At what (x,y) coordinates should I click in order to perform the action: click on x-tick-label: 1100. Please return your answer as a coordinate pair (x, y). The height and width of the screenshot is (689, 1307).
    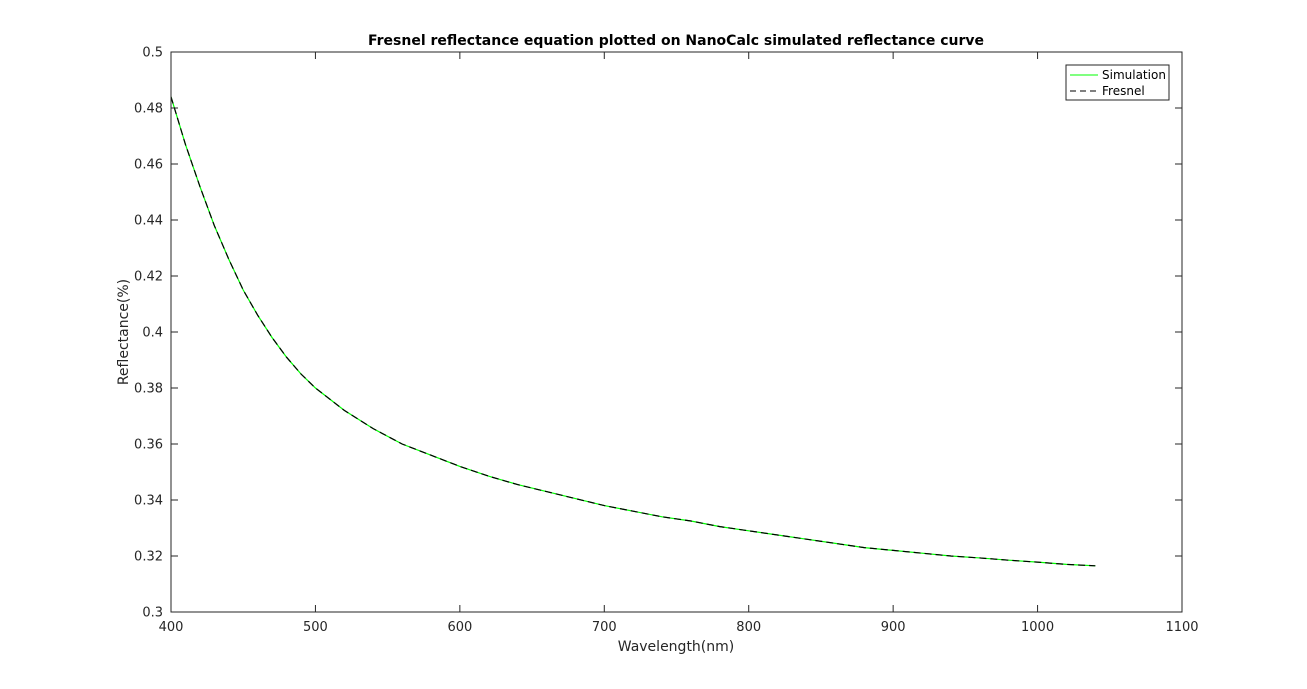
    Looking at the image, I should click on (1181, 627).